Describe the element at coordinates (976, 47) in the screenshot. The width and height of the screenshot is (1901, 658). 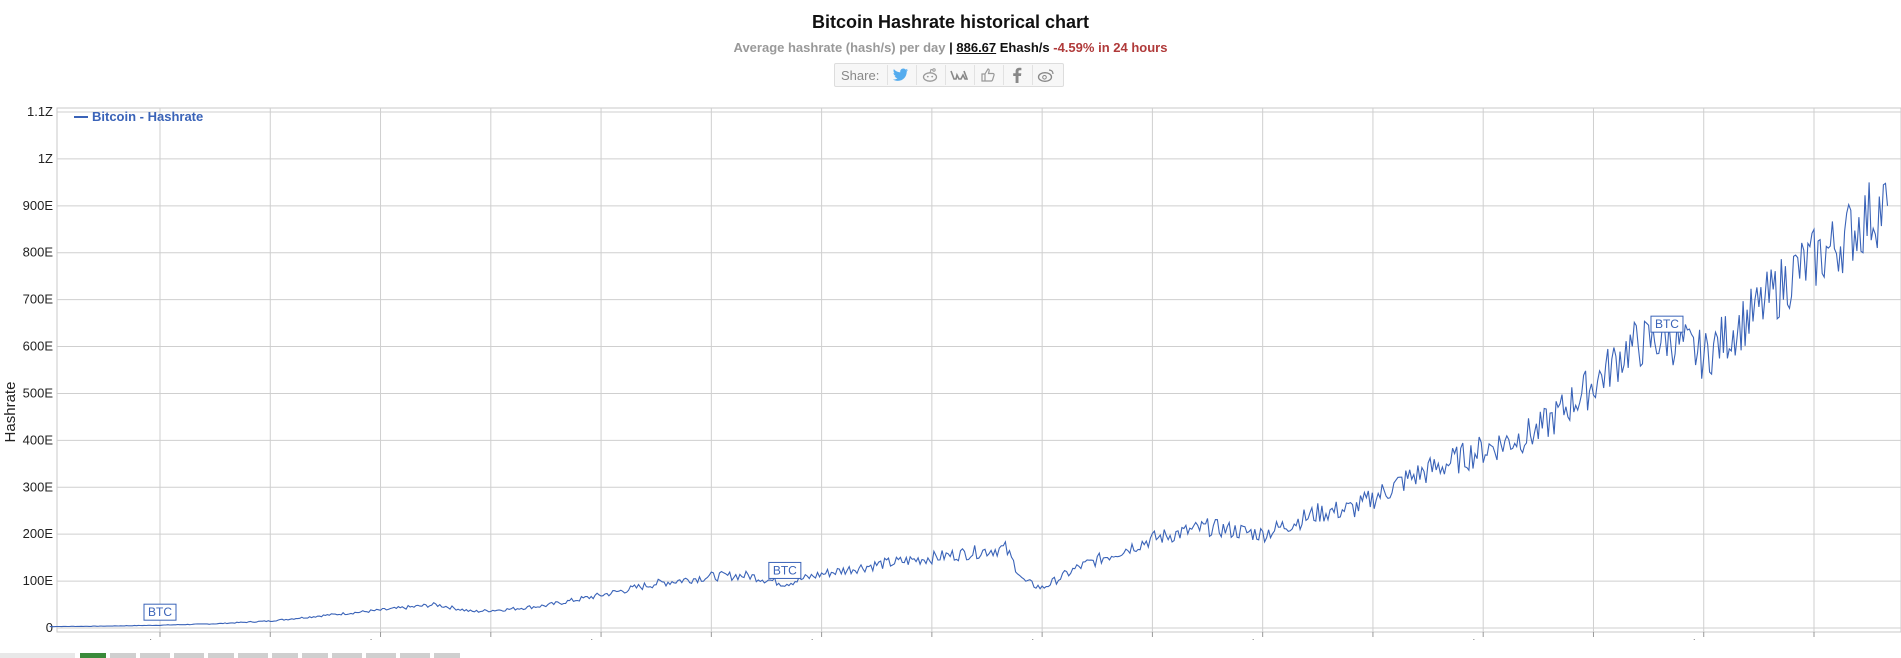
I see `current-hashrate-value: 886.67` at that location.